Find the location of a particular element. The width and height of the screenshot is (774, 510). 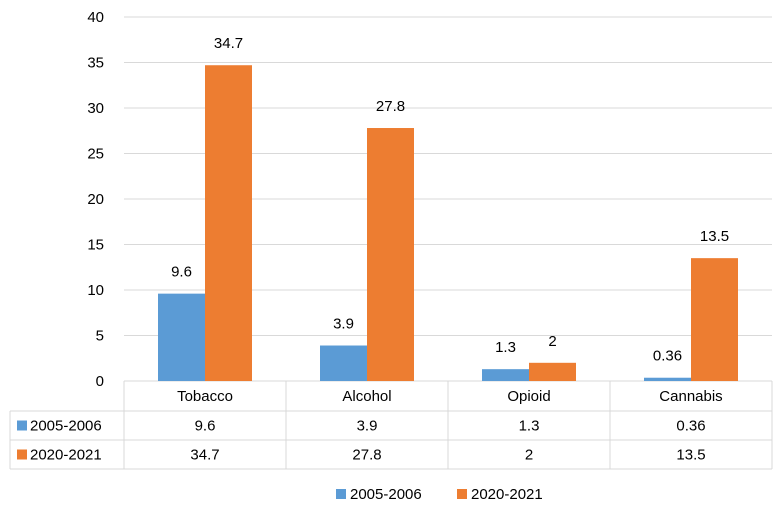

y-tick-label: 40 is located at coordinates (95, 17).